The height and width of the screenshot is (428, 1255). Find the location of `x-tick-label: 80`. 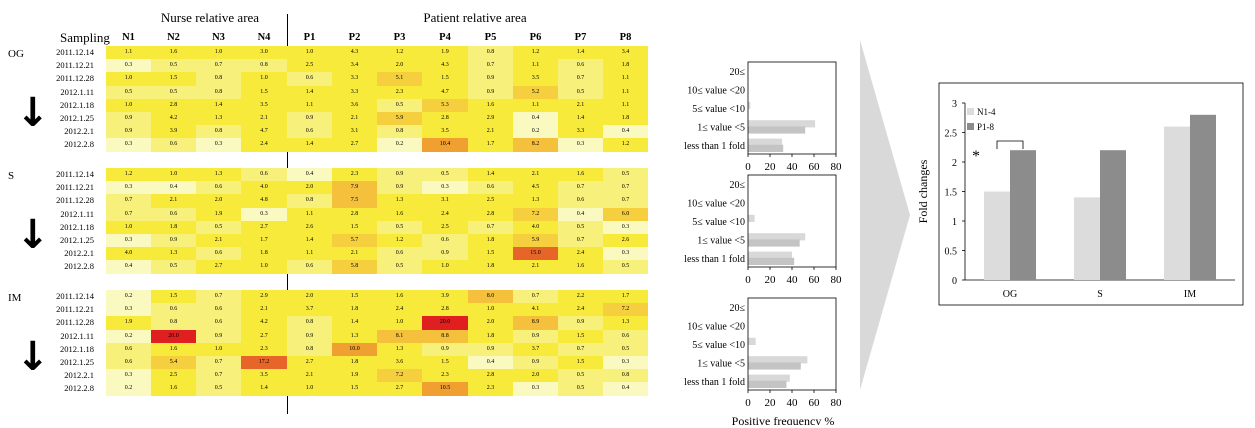

x-tick-label: 80 is located at coordinates (837, 403).